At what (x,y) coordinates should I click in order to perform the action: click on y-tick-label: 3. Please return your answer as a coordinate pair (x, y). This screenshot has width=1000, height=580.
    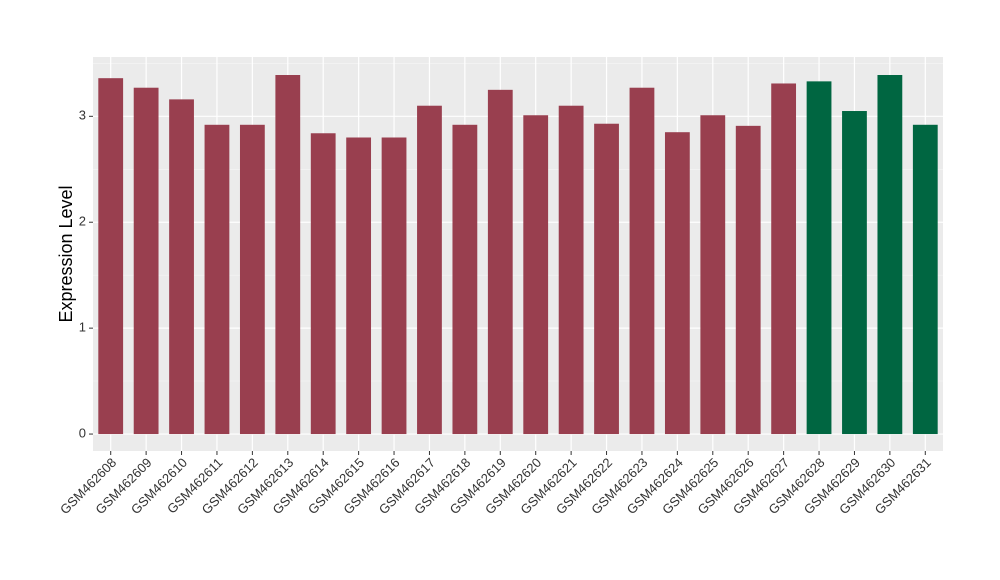
    Looking at the image, I should click on (82, 115).